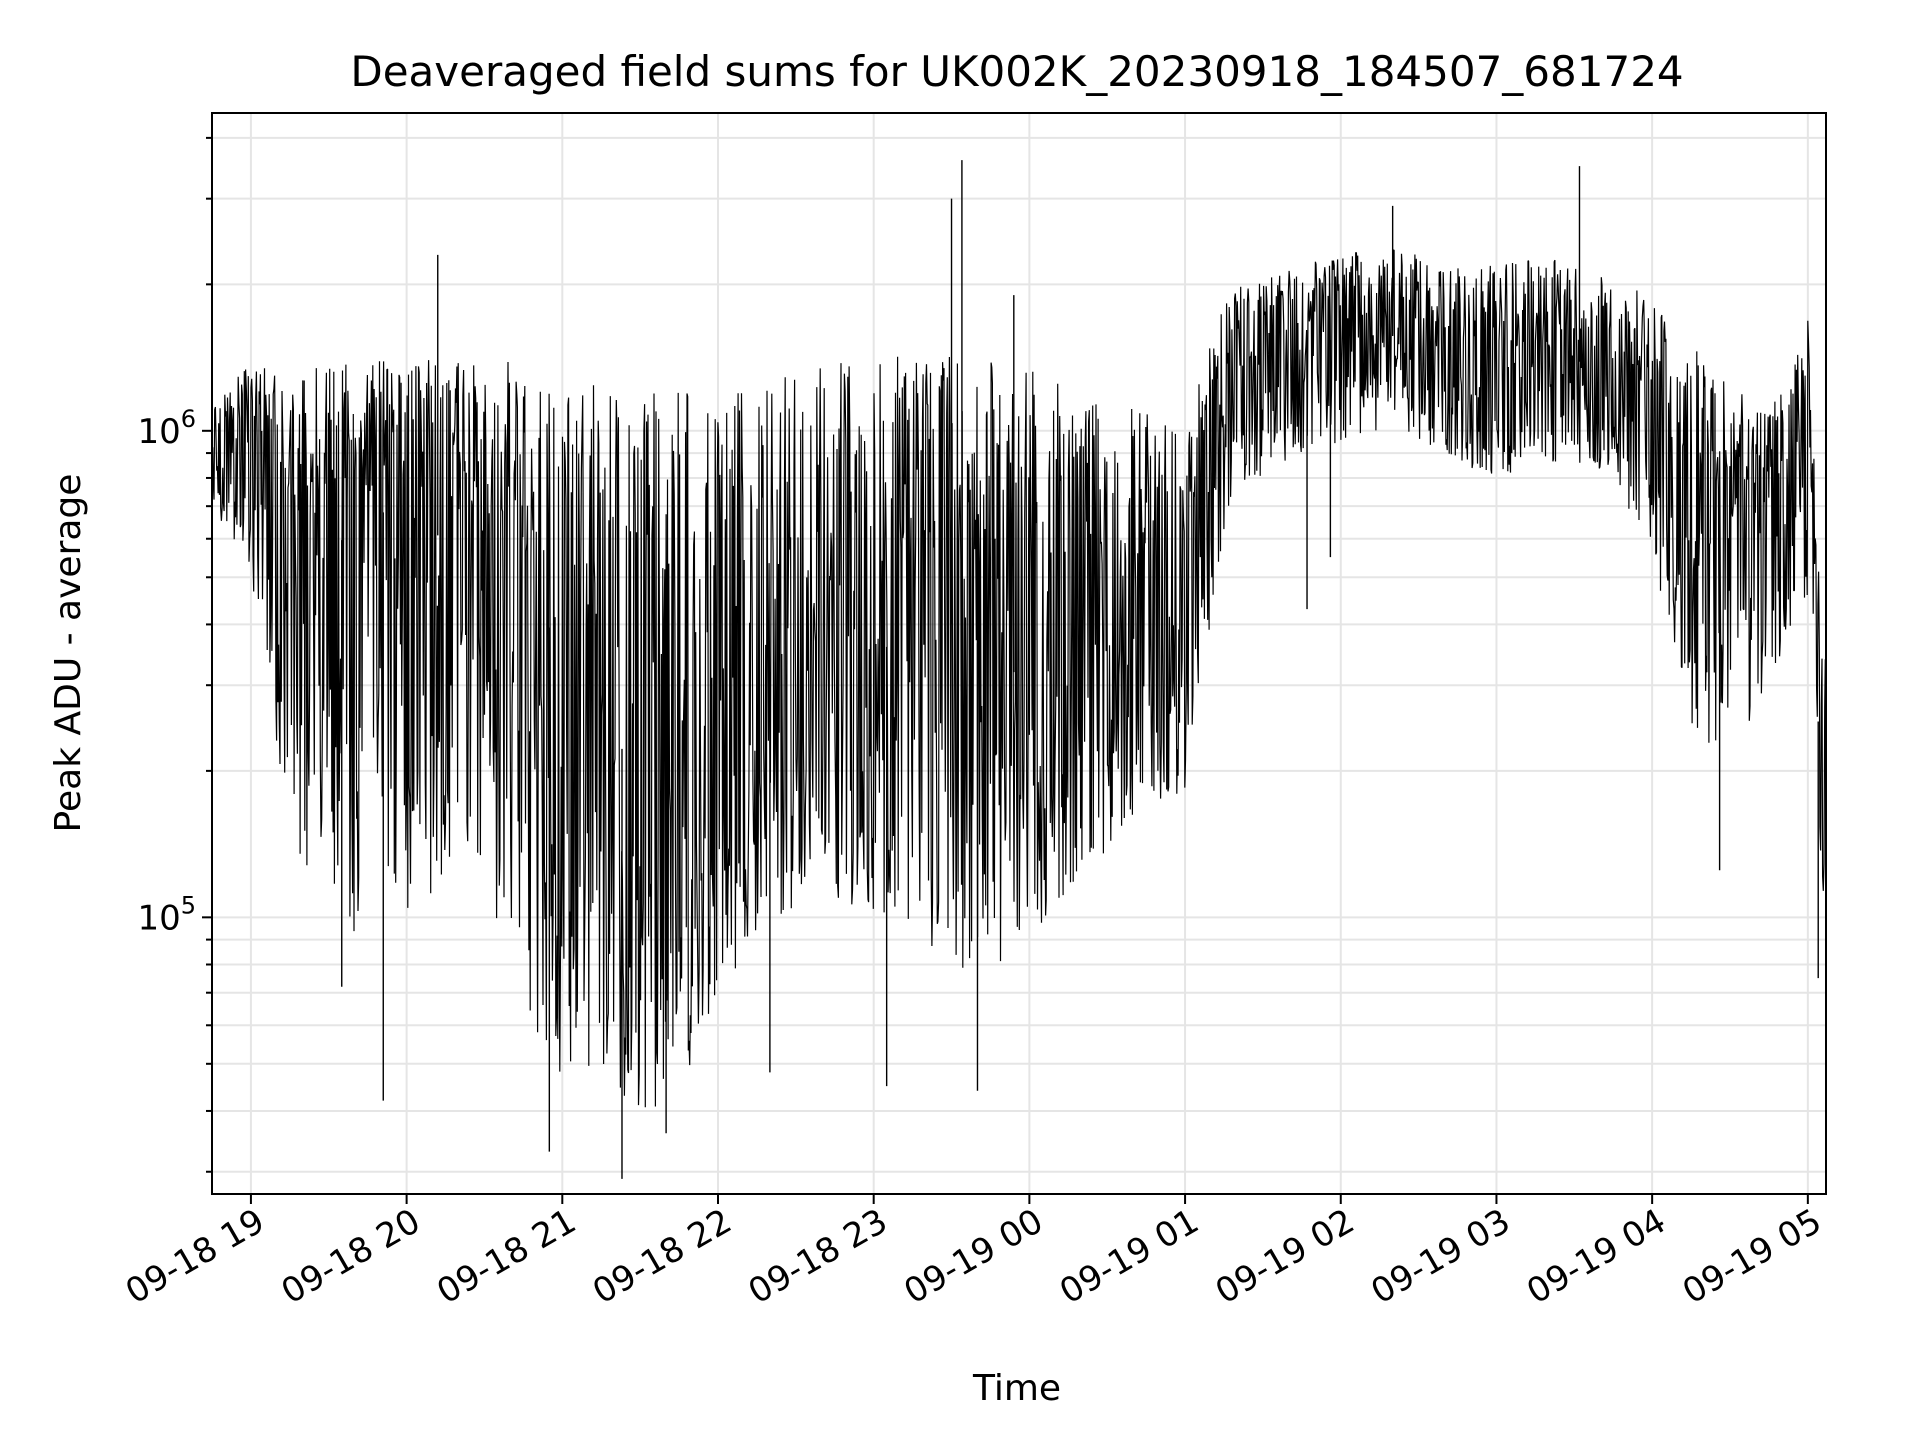 The width and height of the screenshot is (1920, 1445). Describe the element at coordinates (1016, 1388) in the screenshot. I see `x-axis-label: Time` at that location.